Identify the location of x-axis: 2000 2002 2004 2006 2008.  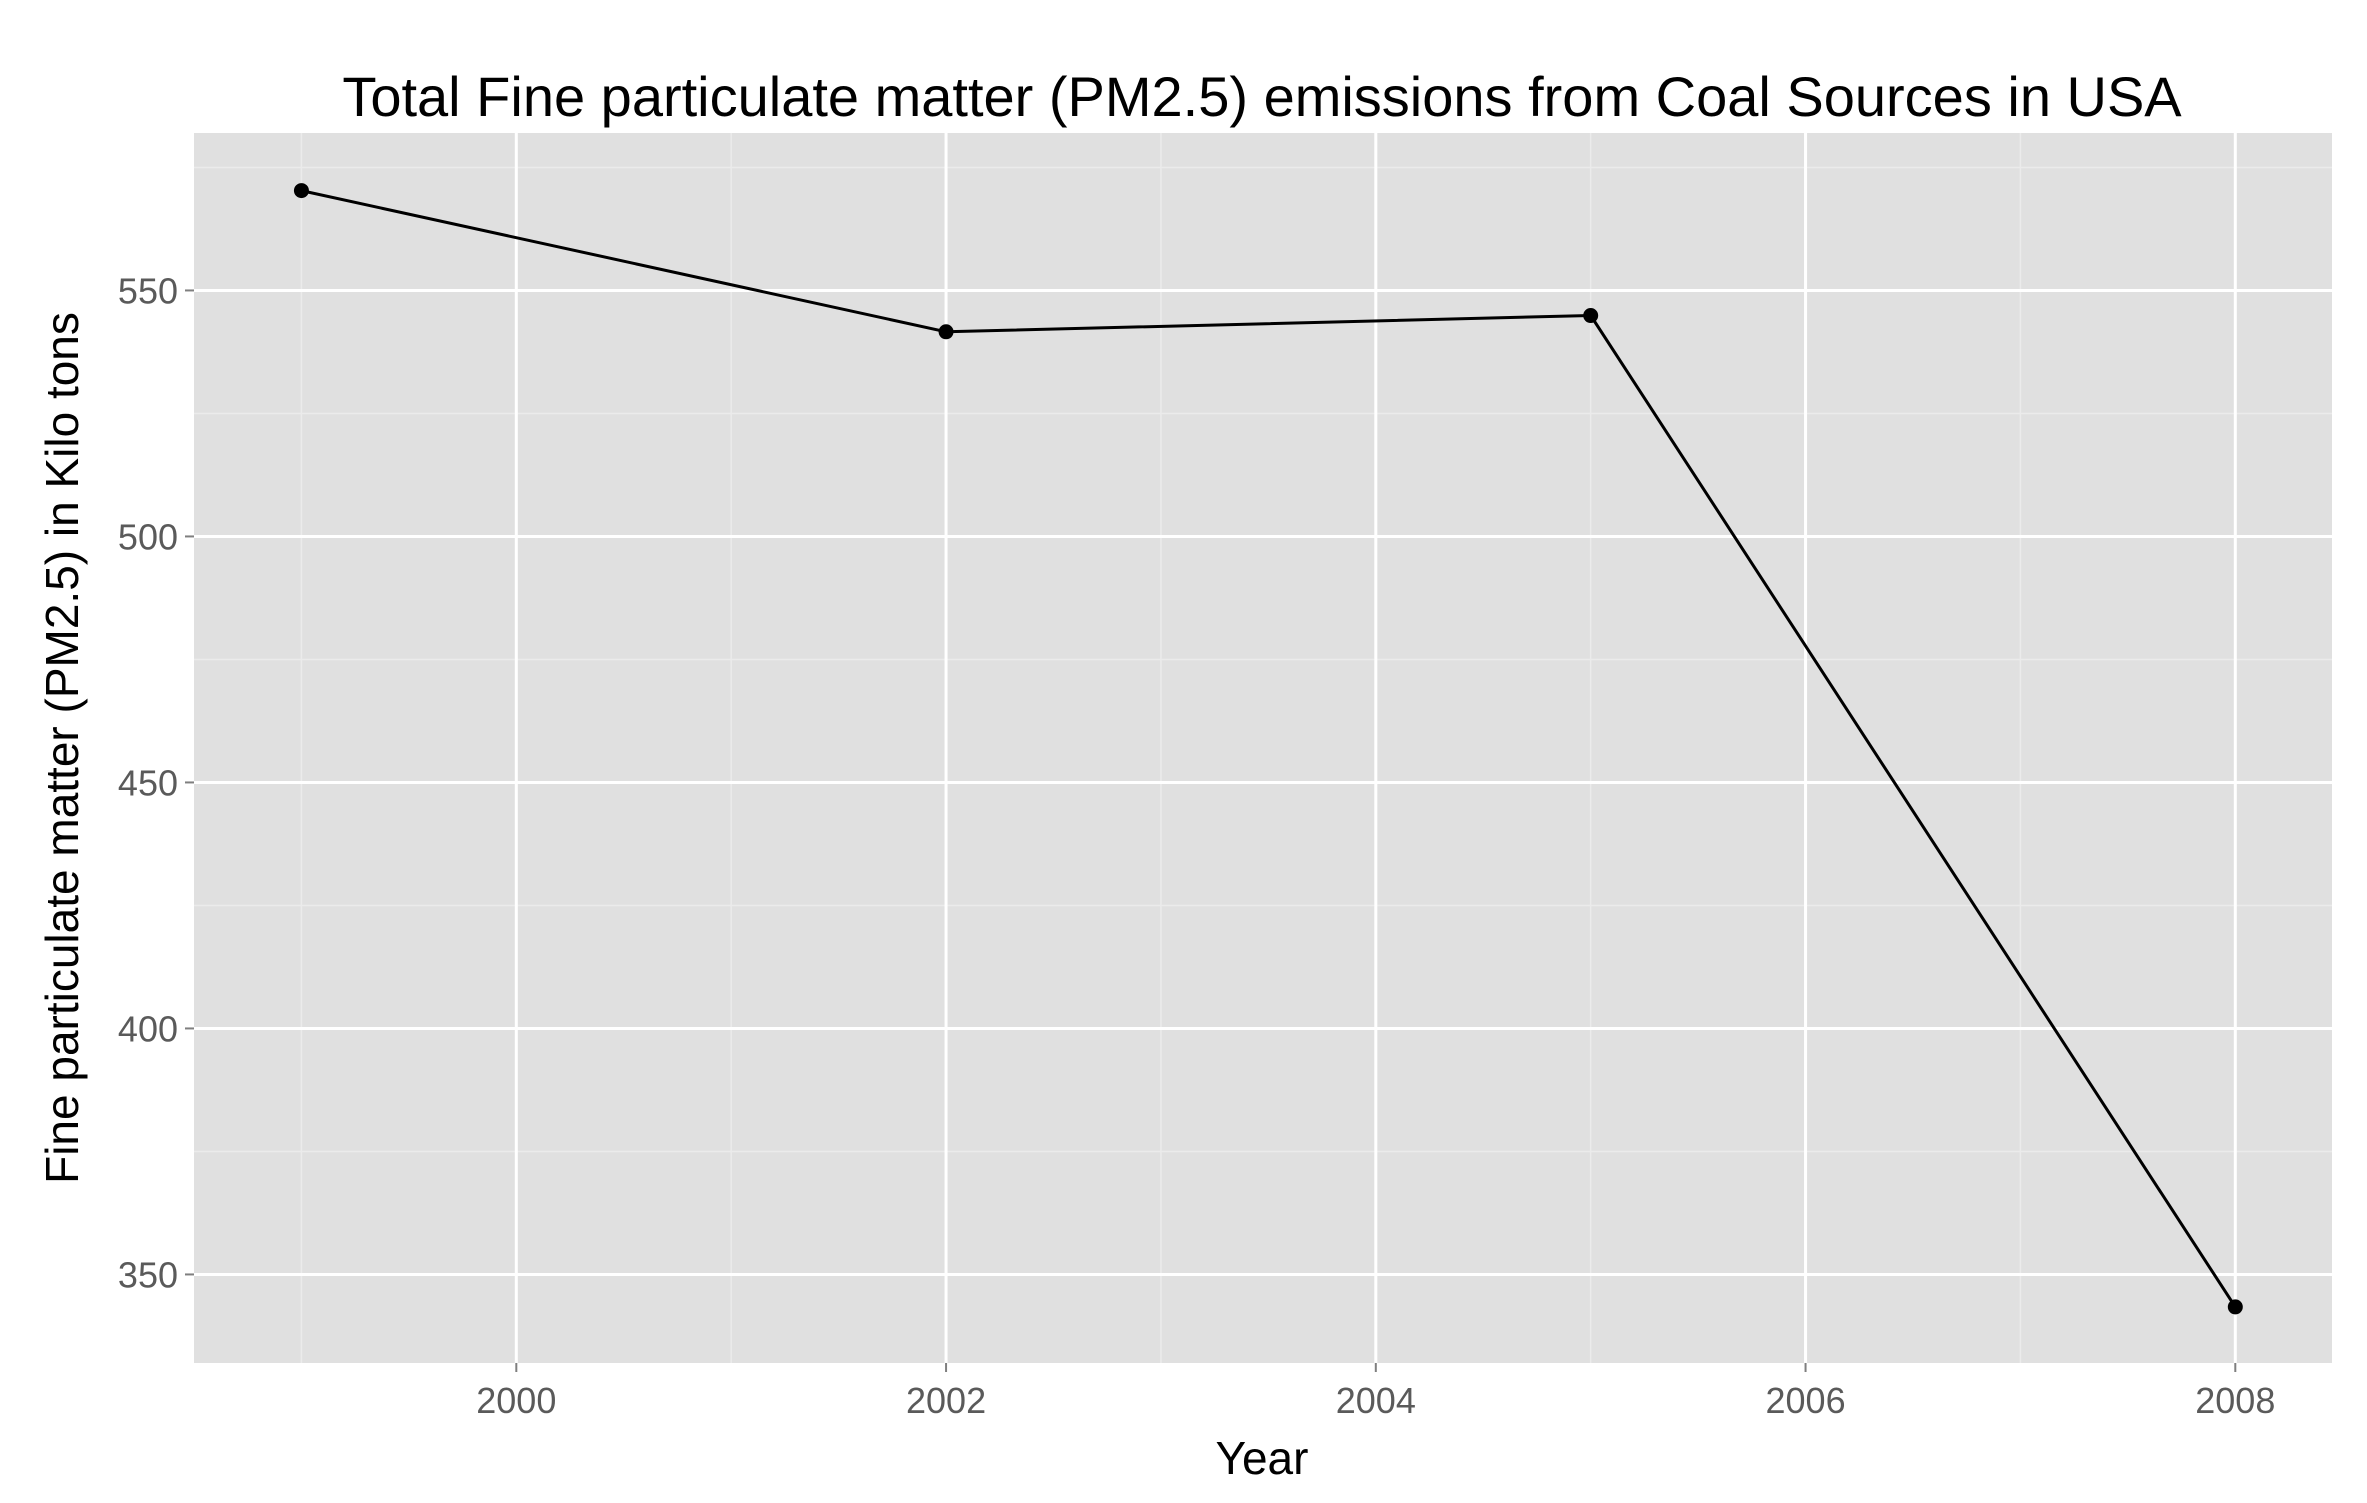
(1375, 1392).